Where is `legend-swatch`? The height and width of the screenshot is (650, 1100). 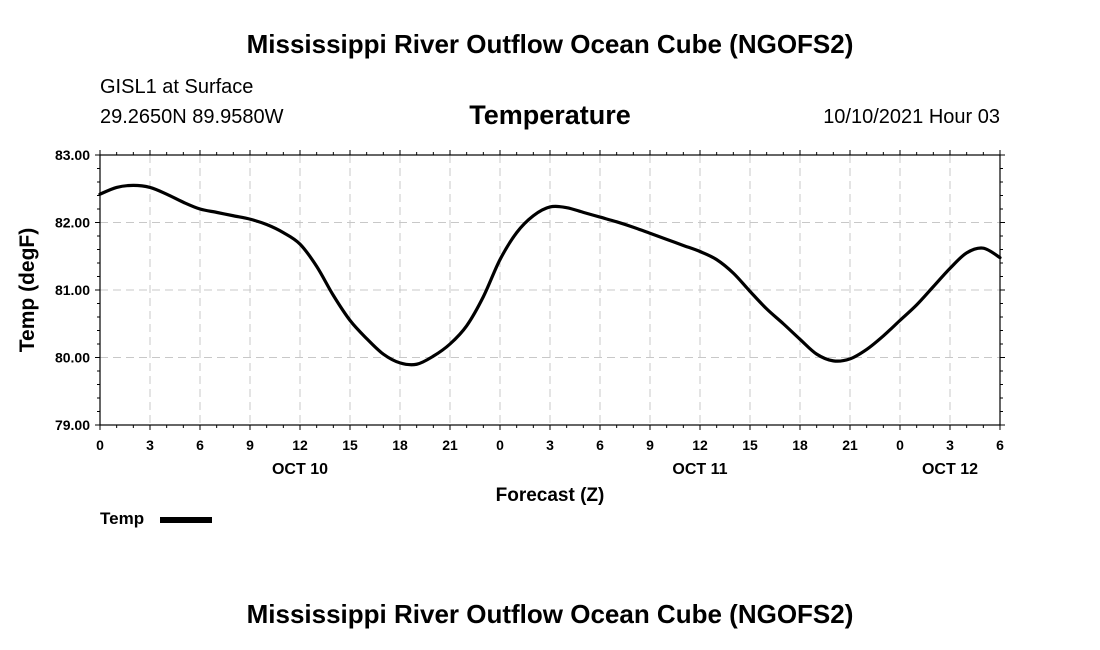 legend-swatch is located at coordinates (186, 520).